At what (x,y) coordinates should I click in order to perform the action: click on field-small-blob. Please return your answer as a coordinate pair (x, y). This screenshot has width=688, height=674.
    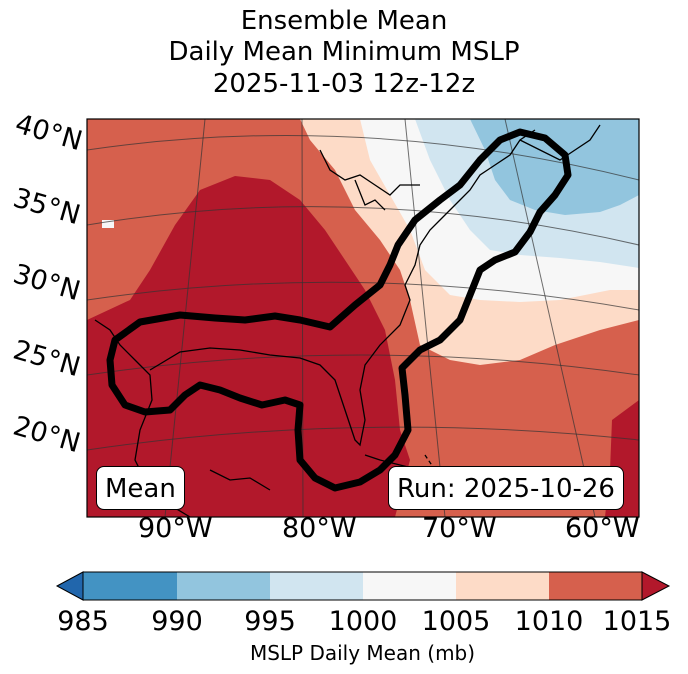
    Looking at the image, I should click on (108, 224).